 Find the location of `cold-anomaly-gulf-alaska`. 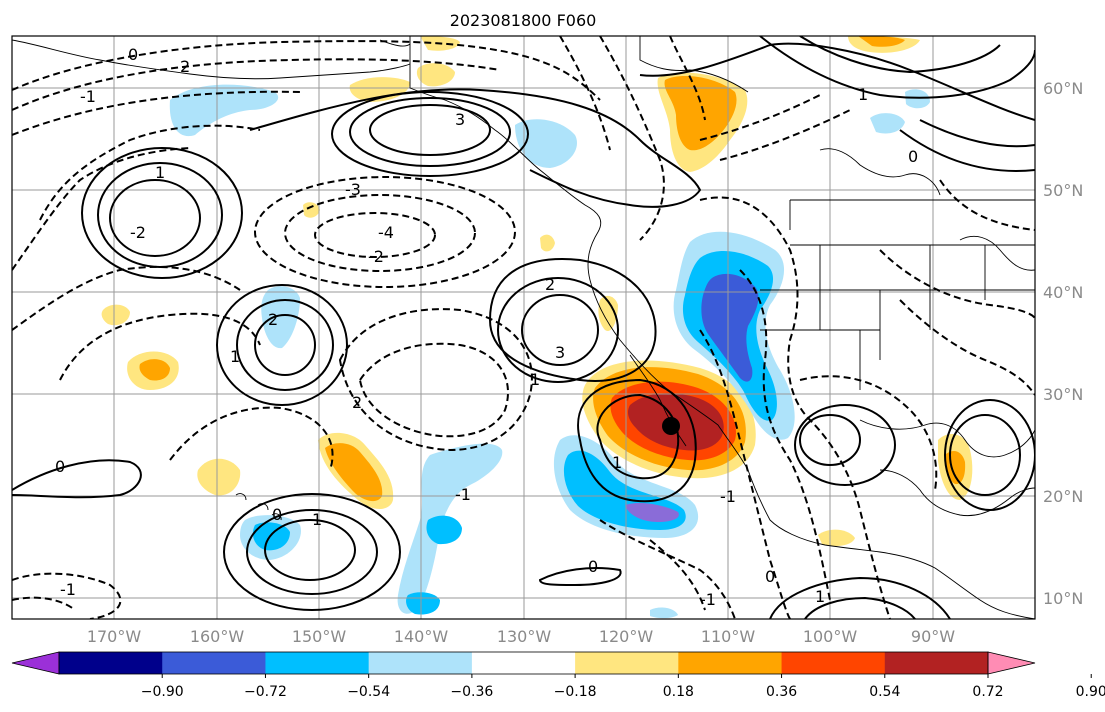

cold-anomaly-gulf-alaska is located at coordinates (546, 143).